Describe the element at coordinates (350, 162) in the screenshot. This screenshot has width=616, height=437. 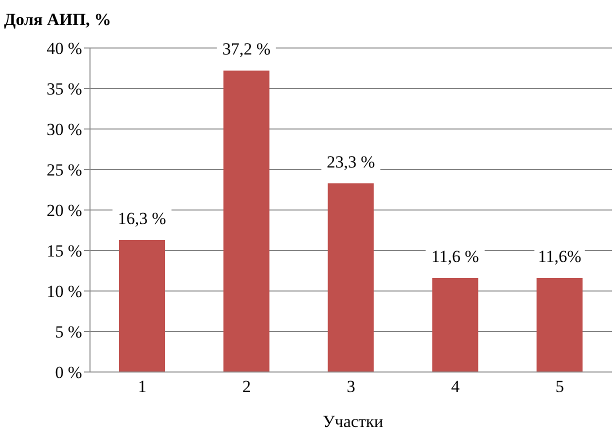
I see `data-label: 23,3 %` at that location.